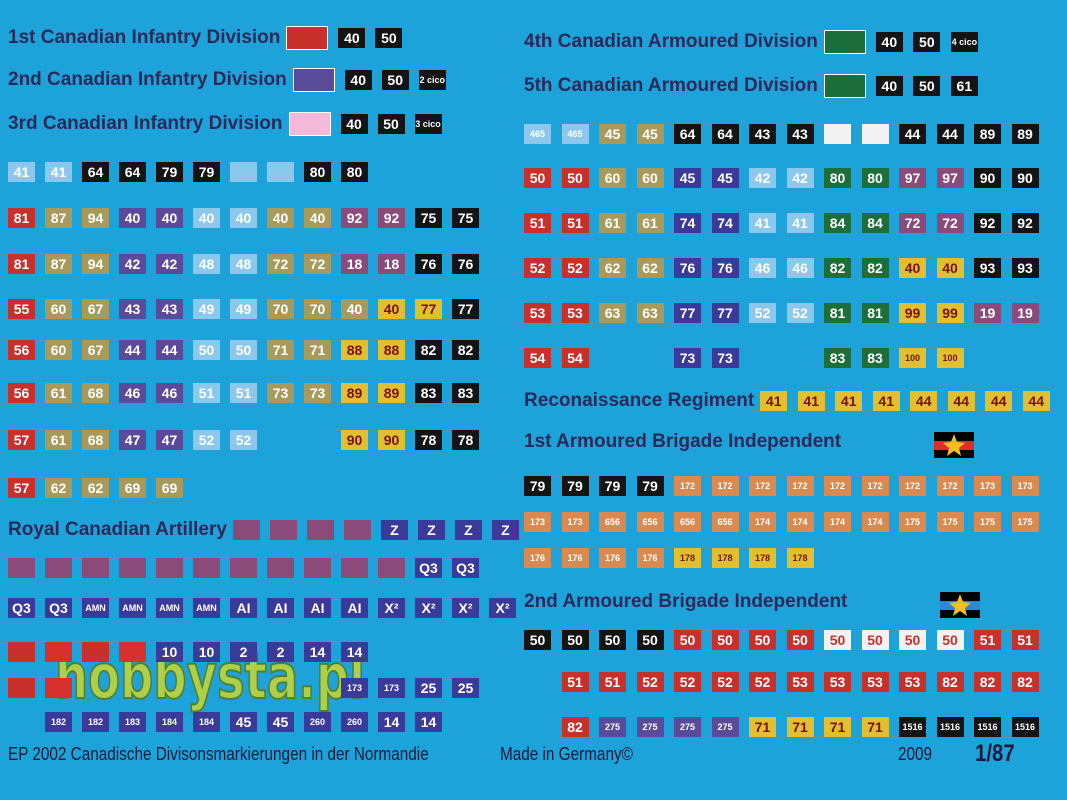 The width and height of the screenshot is (1067, 800). I want to click on decal: 64, so click(687, 134).